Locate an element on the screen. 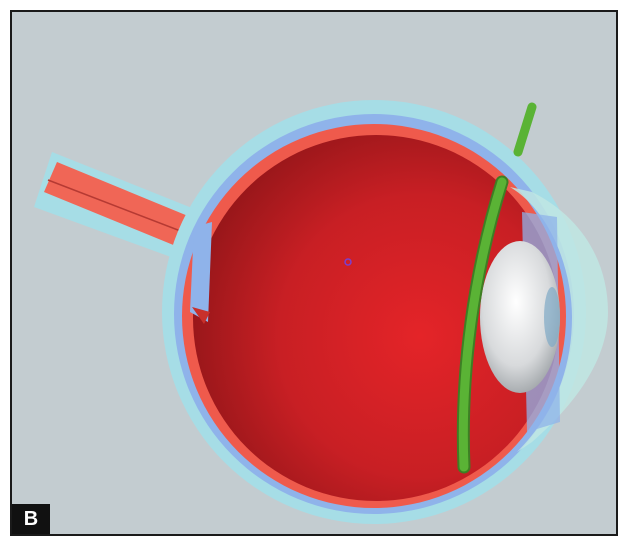  crystalline-lens is located at coordinates (520, 317).